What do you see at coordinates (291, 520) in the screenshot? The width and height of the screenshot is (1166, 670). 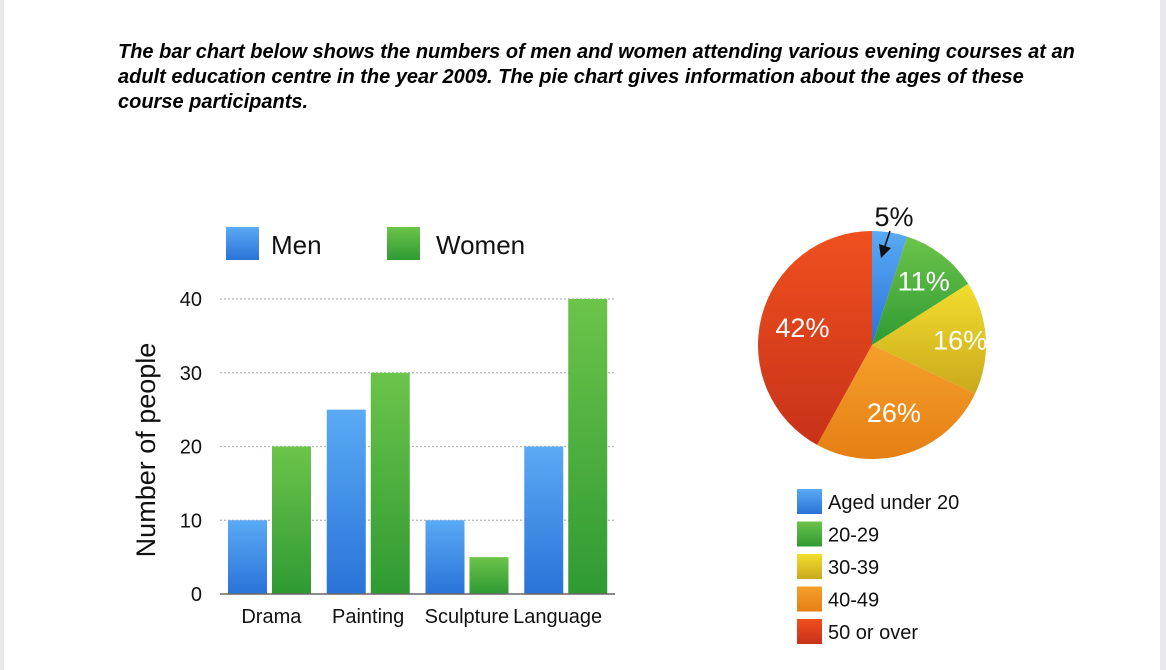 I see `bar-women-drama` at bounding box center [291, 520].